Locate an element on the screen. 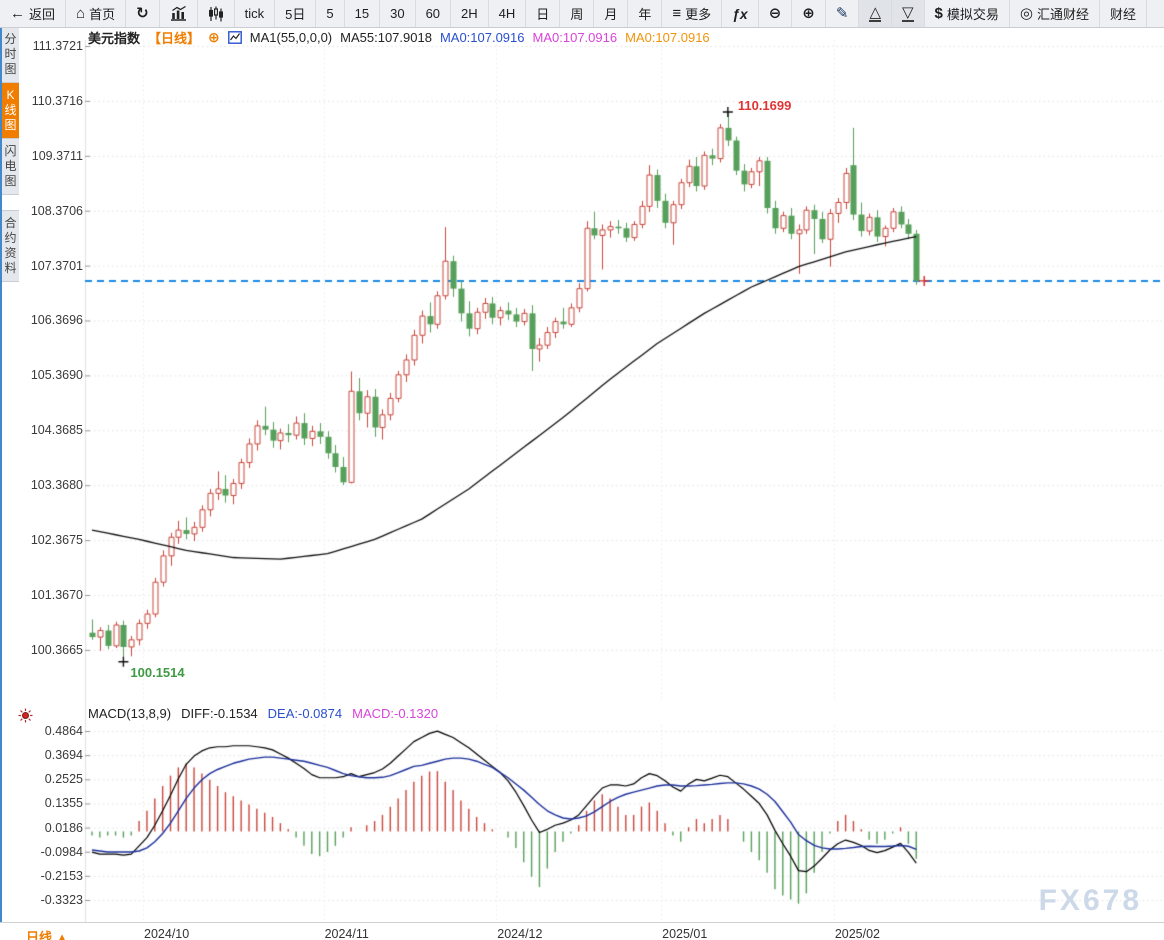 This screenshot has width=1164, height=940. toolbar-label-calendar: 财经 is located at coordinates (1123, 14).